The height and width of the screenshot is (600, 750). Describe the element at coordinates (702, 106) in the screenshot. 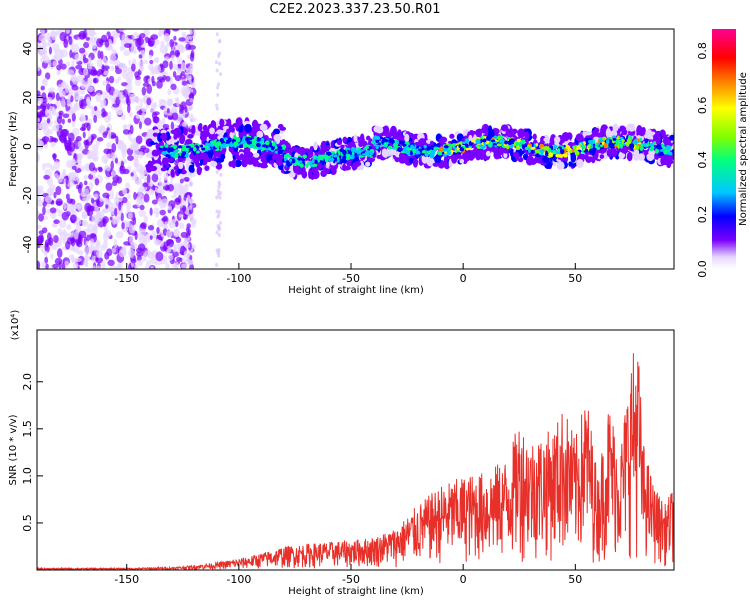

I see `colorbar-tick-label: 0.6` at that location.